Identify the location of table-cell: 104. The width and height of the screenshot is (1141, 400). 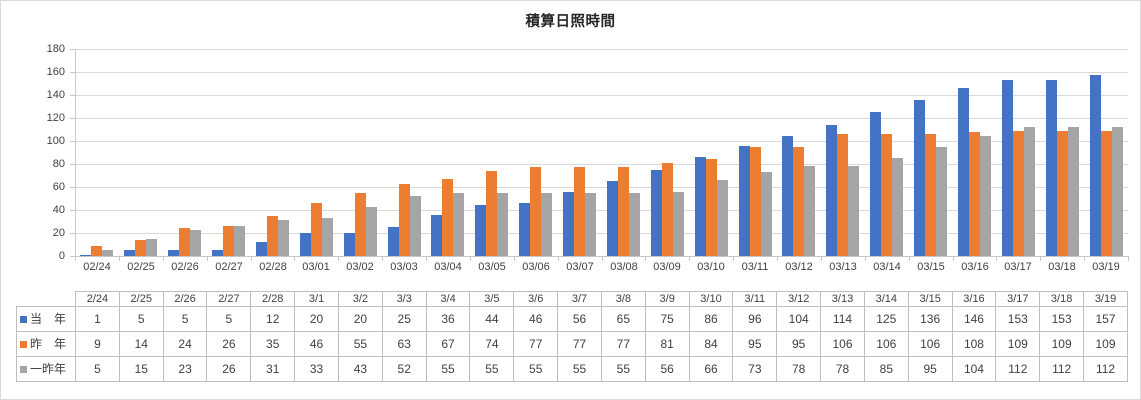
(799, 319).